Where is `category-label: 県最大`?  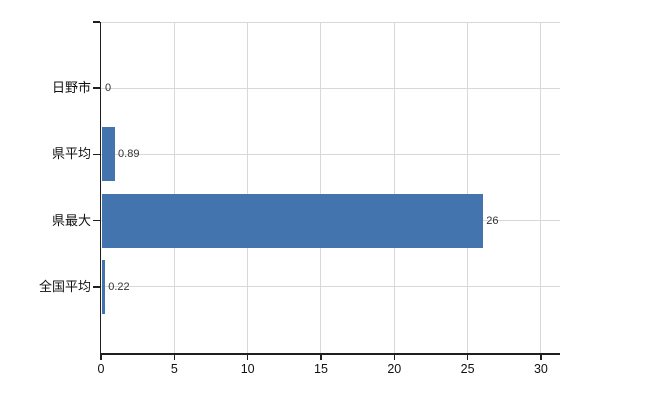 category-label: 県最大 is located at coordinates (71, 220).